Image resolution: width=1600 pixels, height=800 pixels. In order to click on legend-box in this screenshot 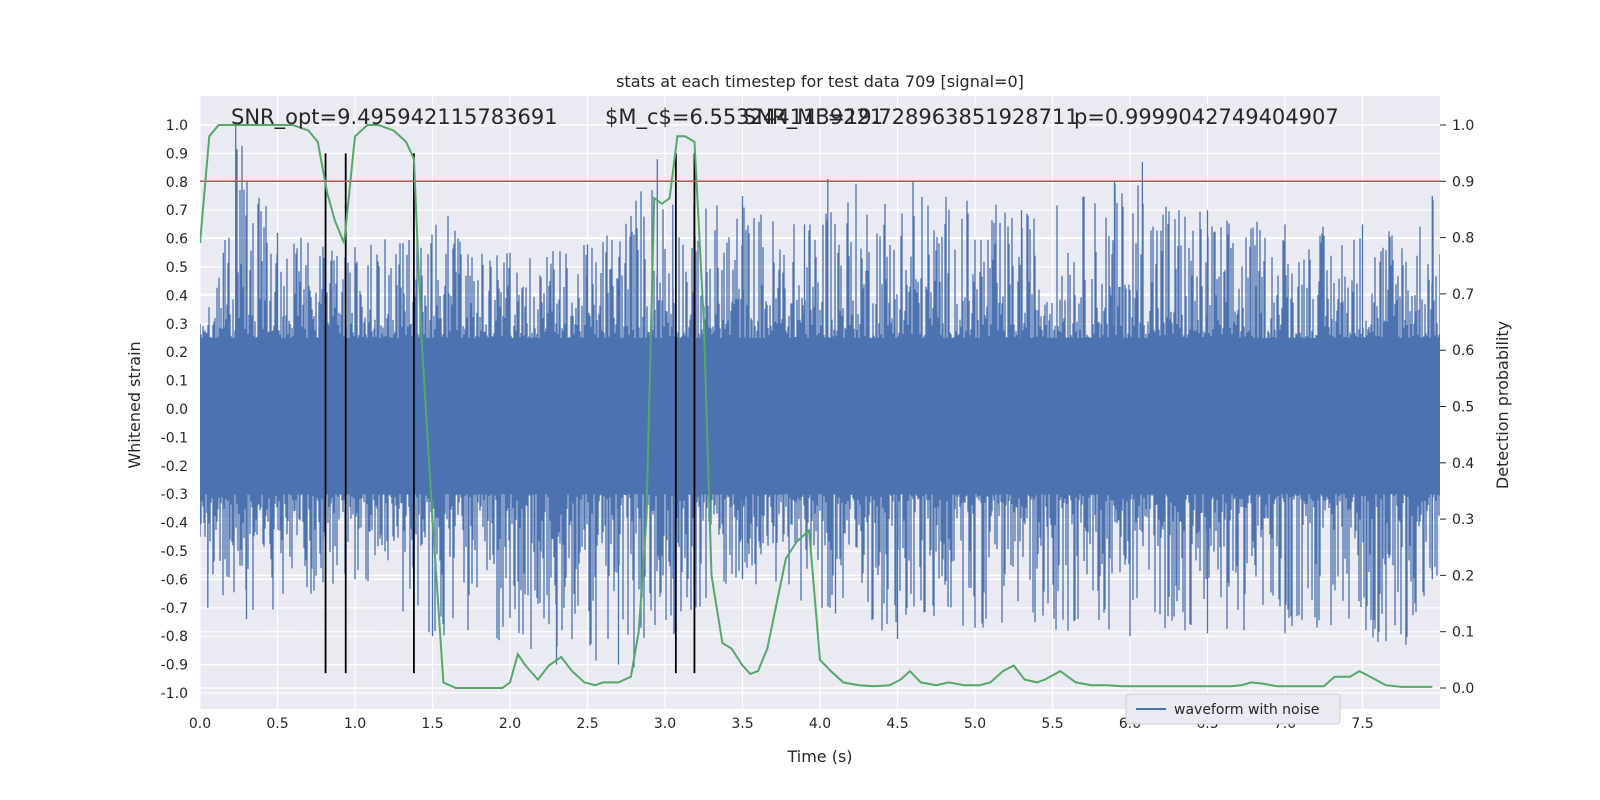, I will do `click(1233, 709)`.